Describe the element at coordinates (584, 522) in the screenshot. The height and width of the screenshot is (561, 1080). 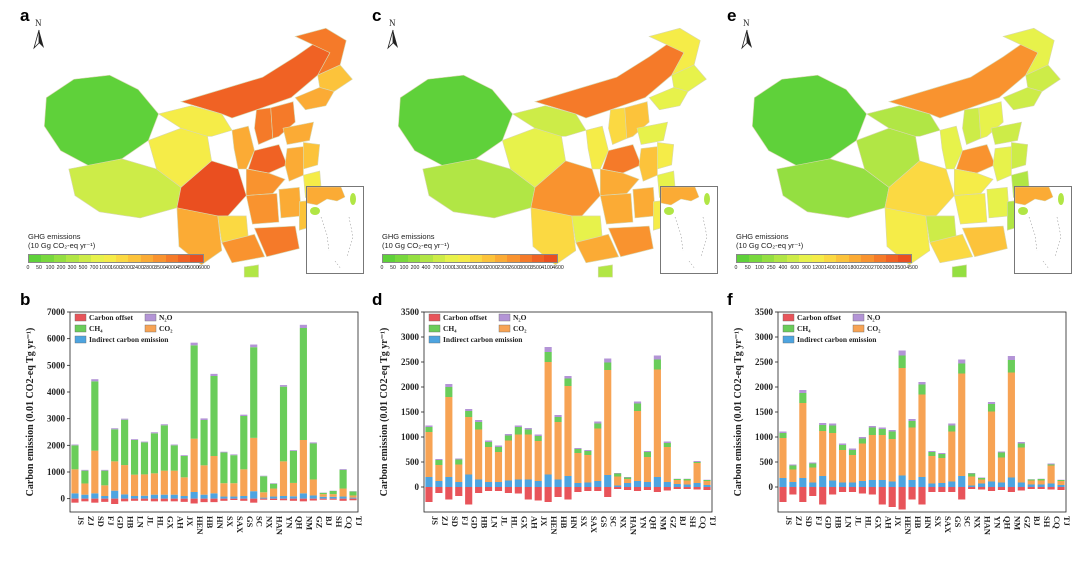
I see `x-tick-label: SX` at that location.